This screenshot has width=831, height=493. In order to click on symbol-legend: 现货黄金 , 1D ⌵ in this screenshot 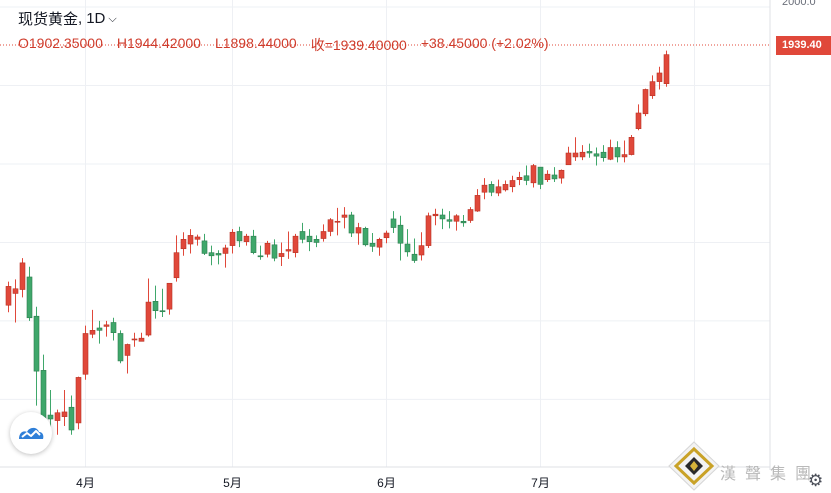, I will do `click(67, 18)`.